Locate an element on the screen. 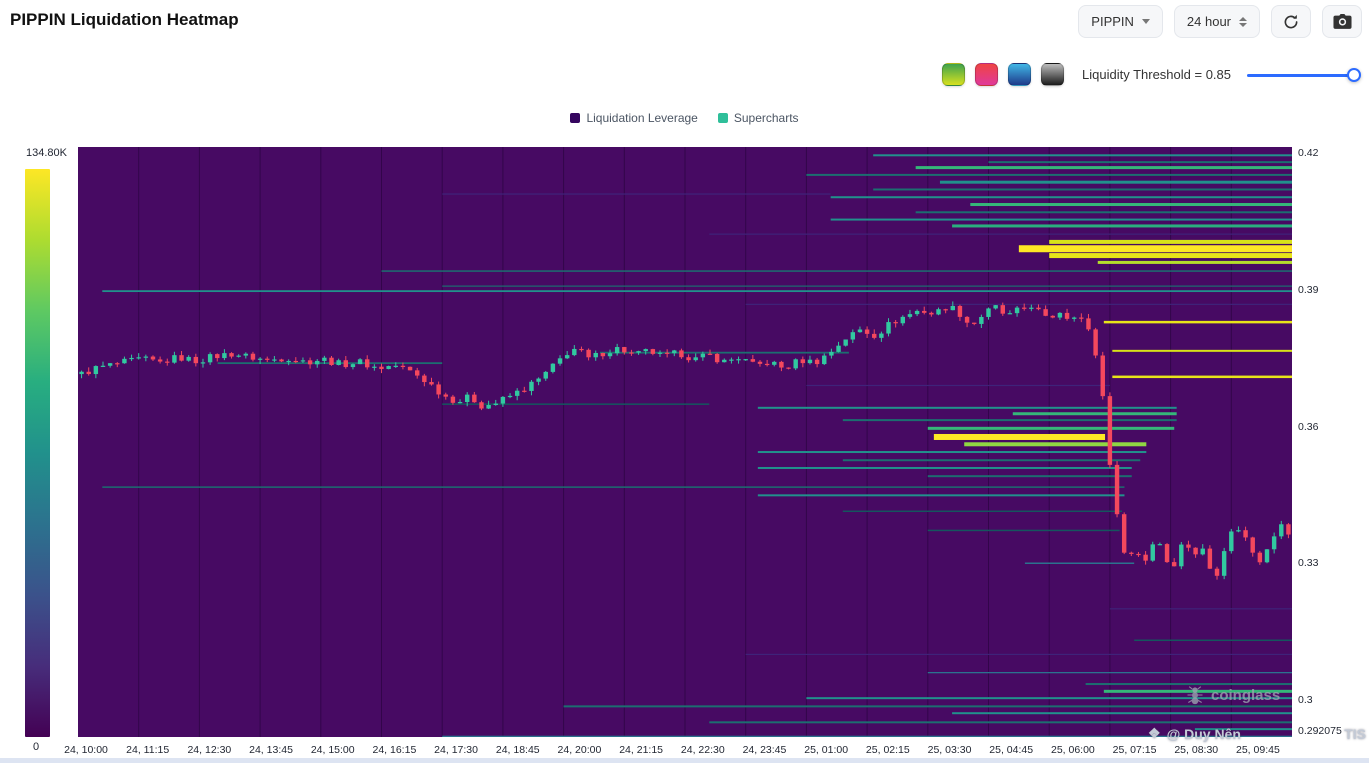 Image resolution: width=1369 pixels, height=763 pixels. colormap-green-yellow-button is located at coordinates (953, 74).